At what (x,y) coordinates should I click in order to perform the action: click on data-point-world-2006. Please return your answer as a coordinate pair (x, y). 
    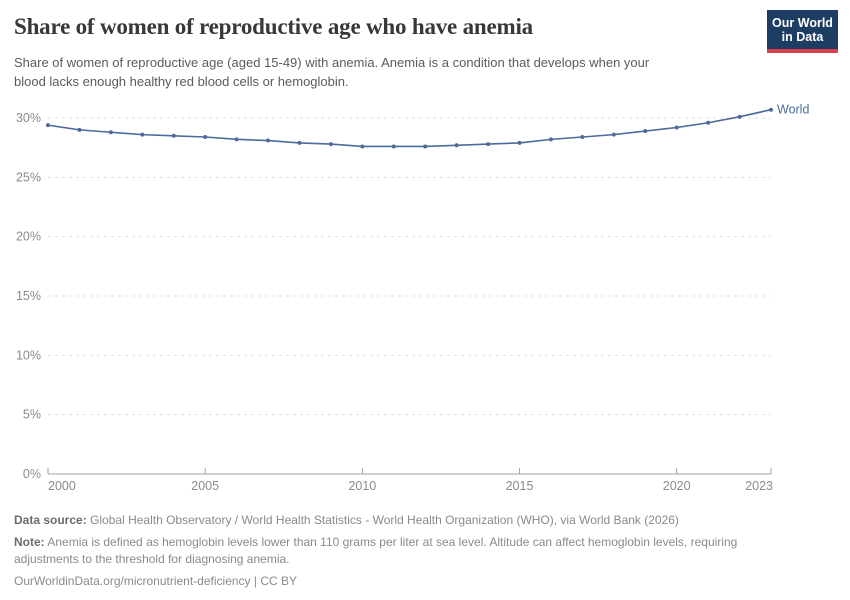
    Looking at the image, I should click on (236, 139).